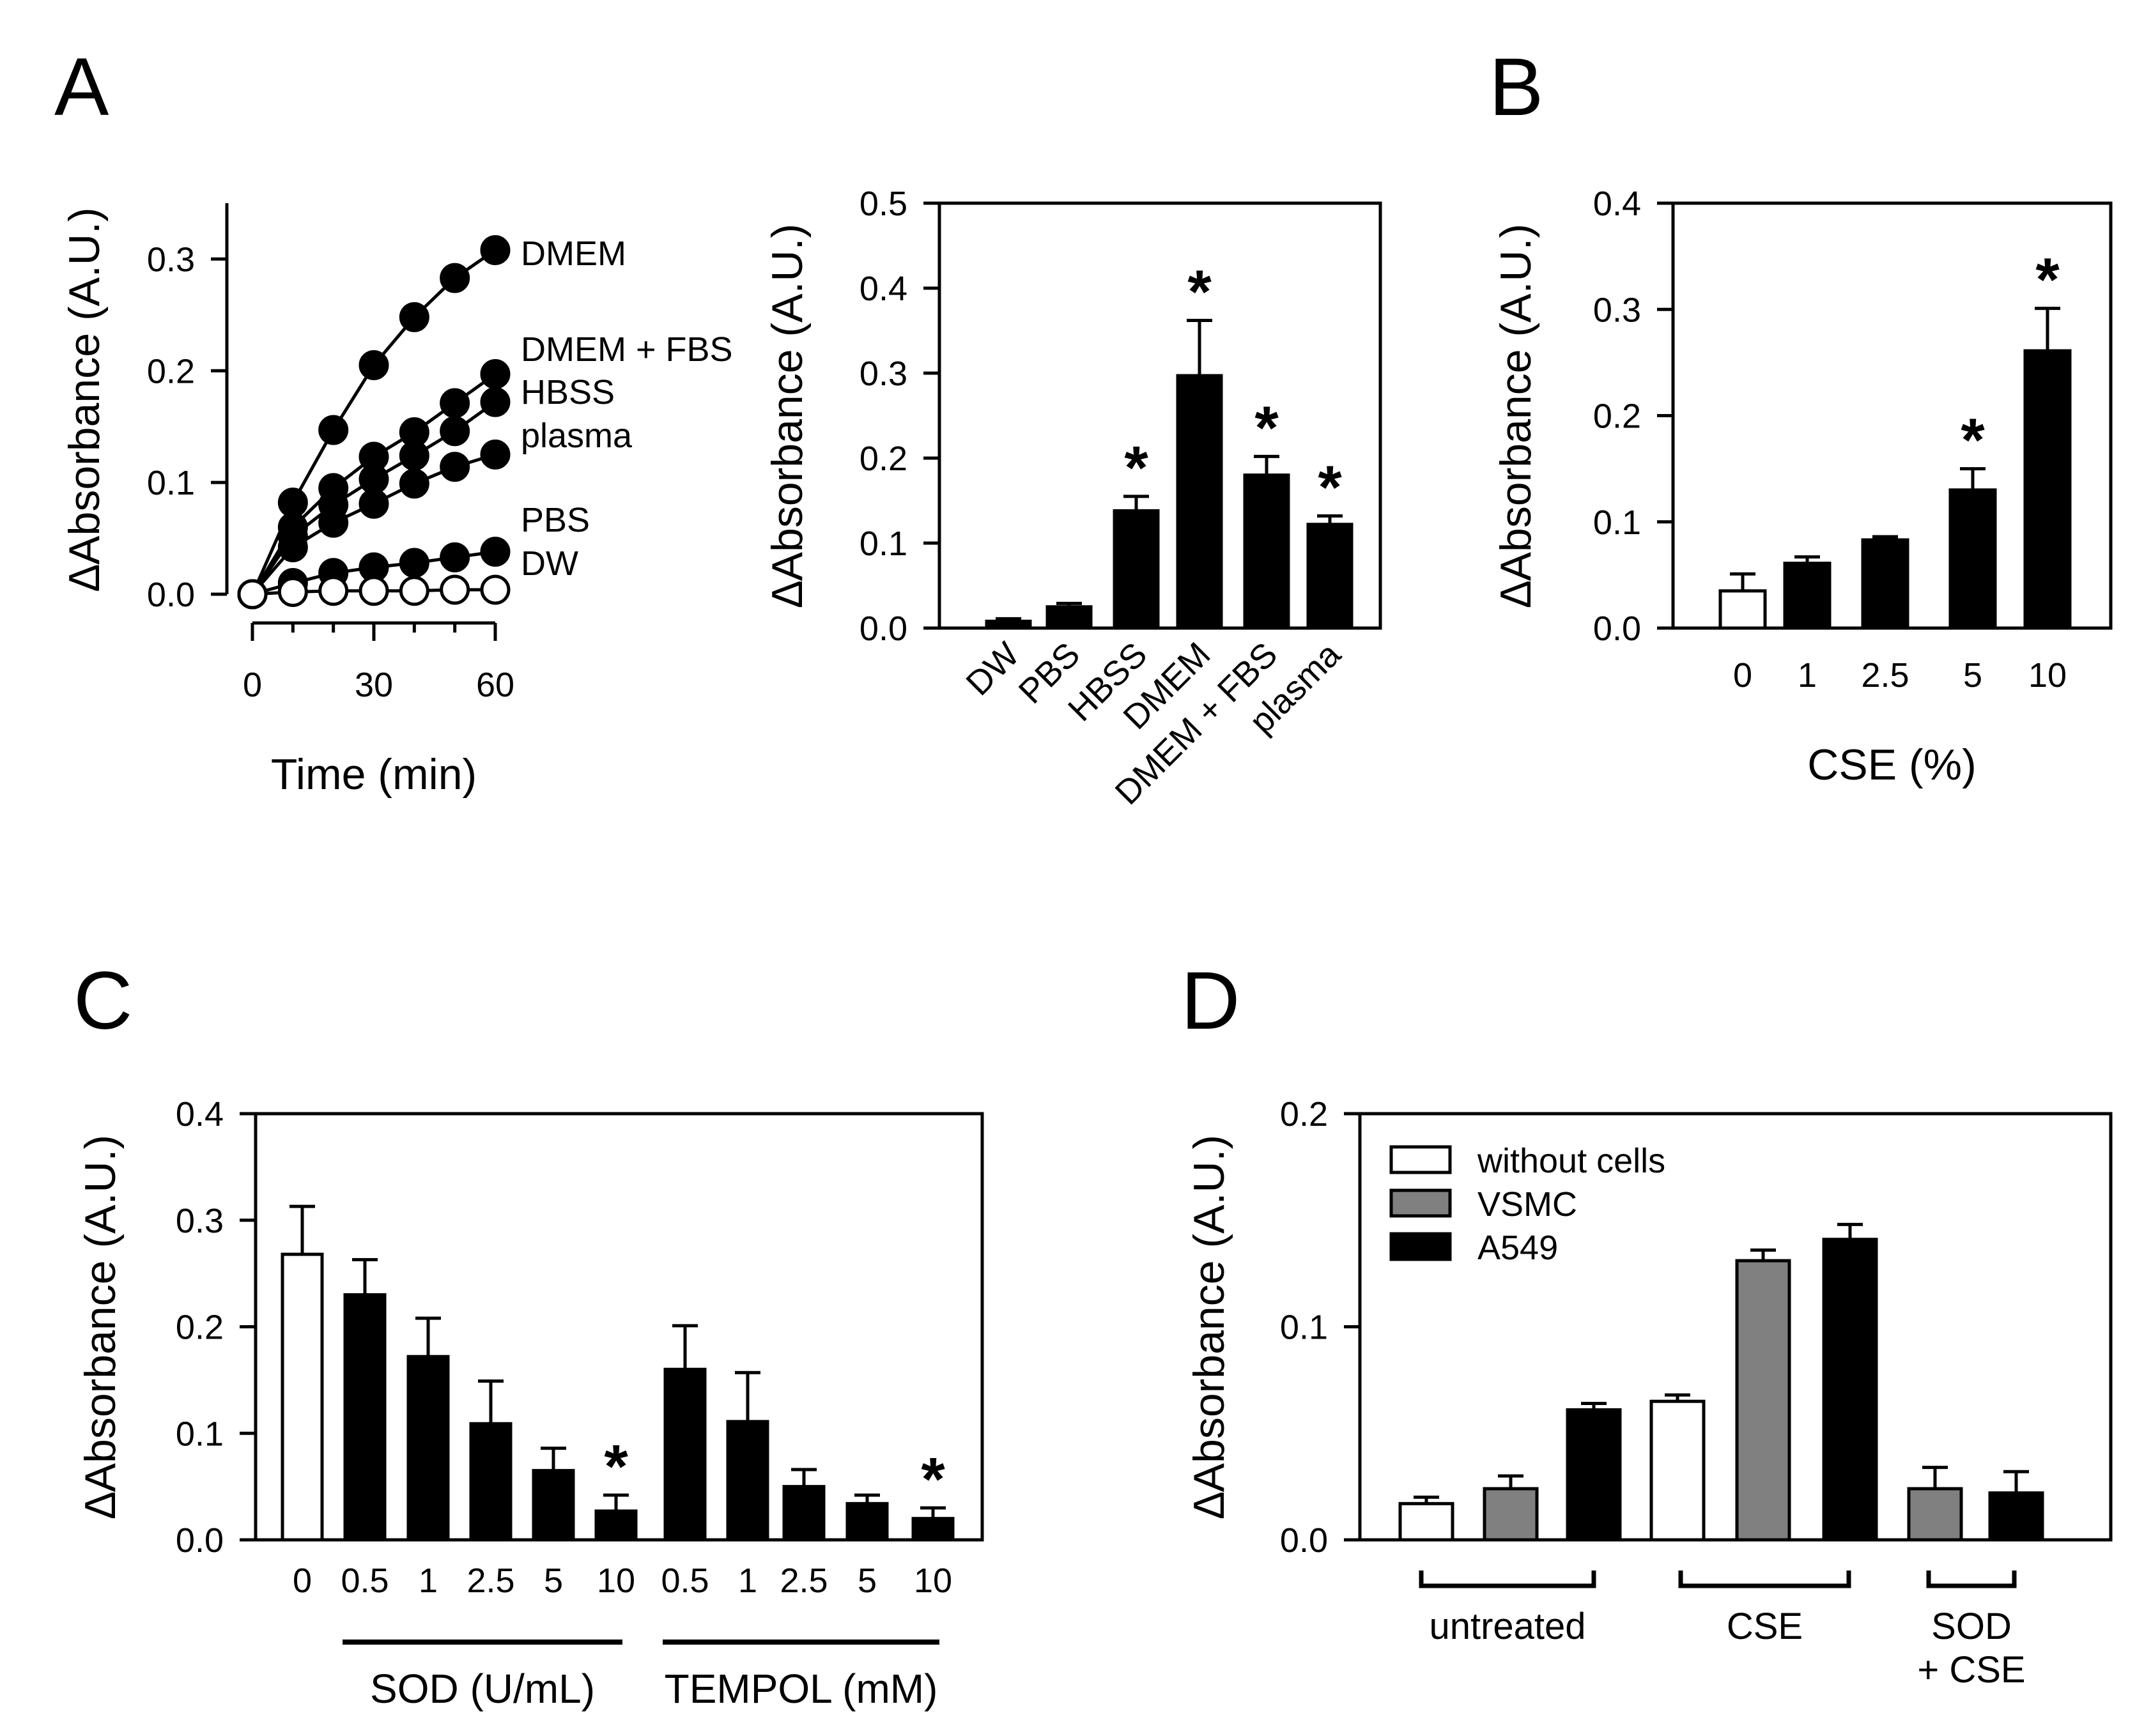  What do you see at coordinates (1210, 1001) in the screenshot?
I see `panel-label-d: D` at bounding box center [1210, 1001].